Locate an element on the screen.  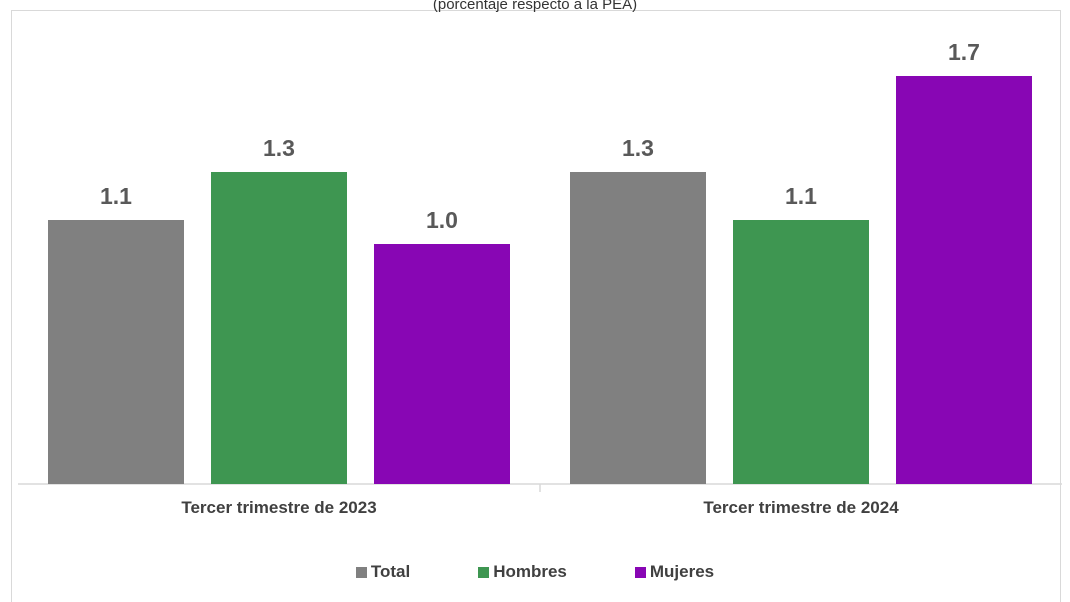
data-label-hombres-1: 1.3 is located at coordinates (279, 148).